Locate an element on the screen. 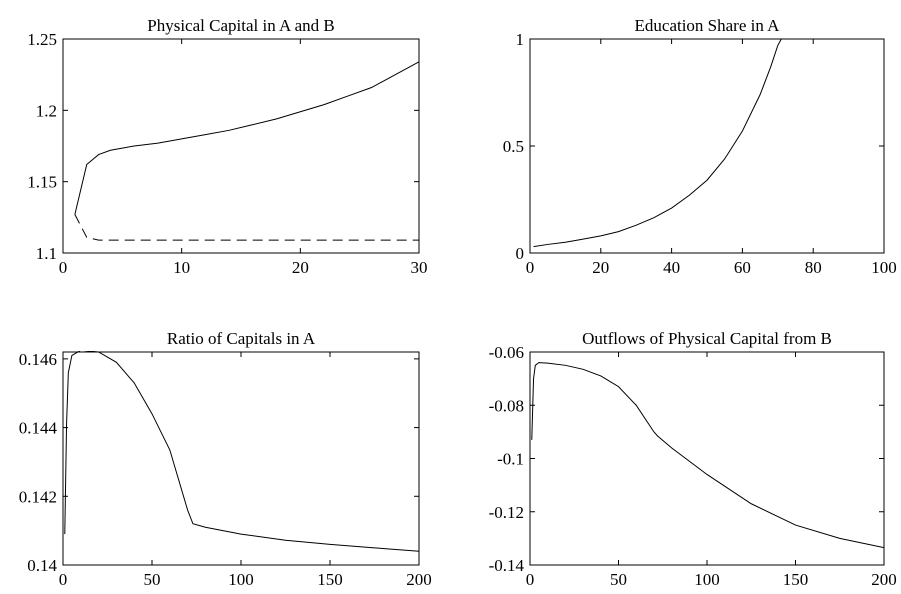  chart-title: Physical Capital in A and B is located at coordinates (240, 25).